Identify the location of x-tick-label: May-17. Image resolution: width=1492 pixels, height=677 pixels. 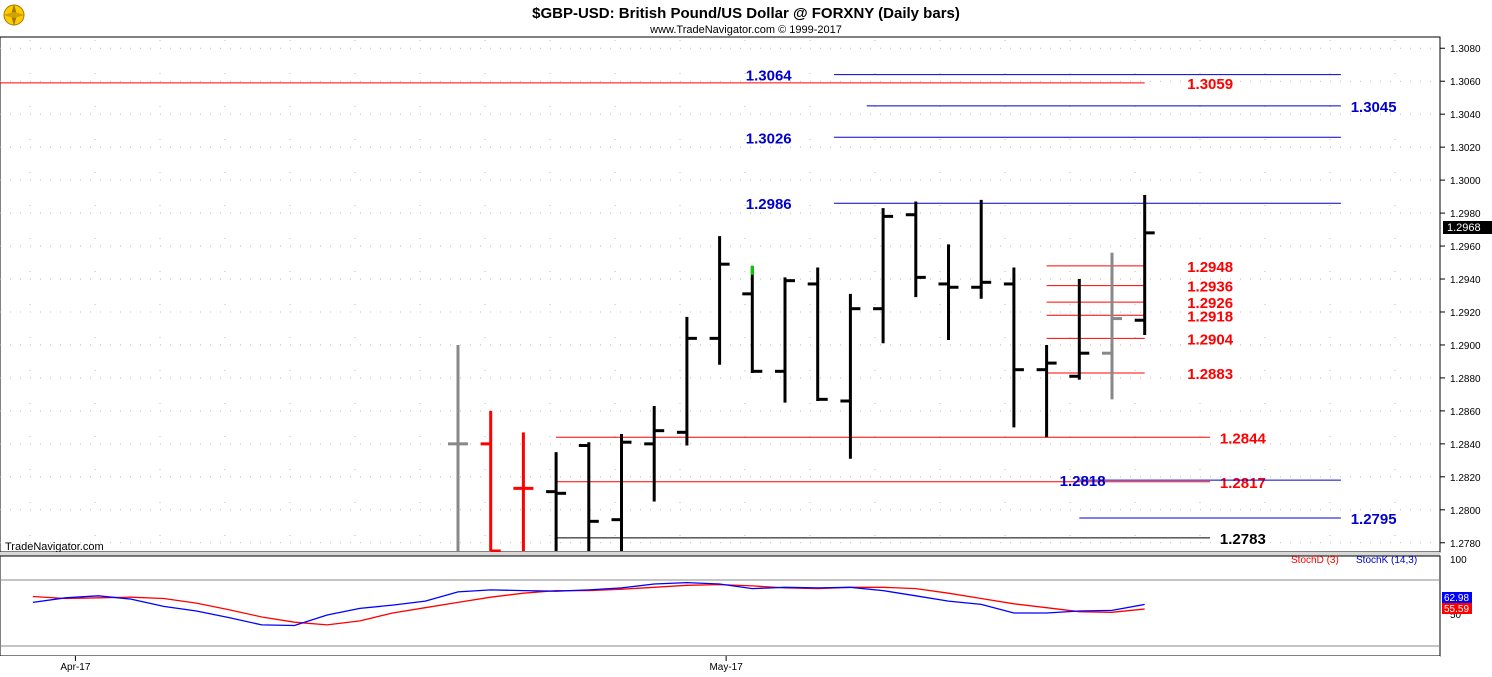
(726, 667).